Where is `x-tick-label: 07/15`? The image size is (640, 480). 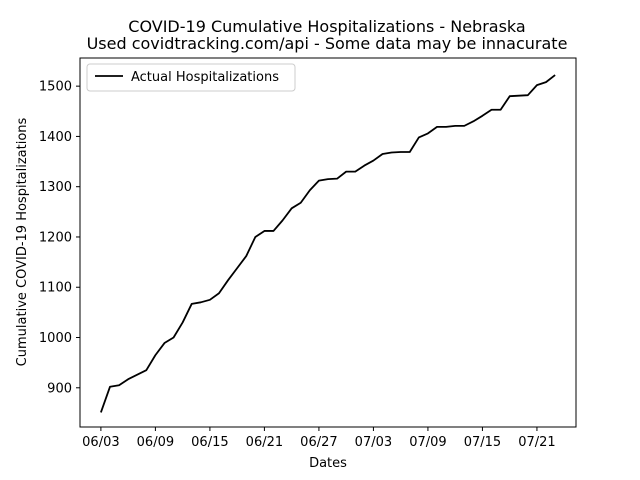 x-tick-label: 07/15 is located at coordinates (482, 442).